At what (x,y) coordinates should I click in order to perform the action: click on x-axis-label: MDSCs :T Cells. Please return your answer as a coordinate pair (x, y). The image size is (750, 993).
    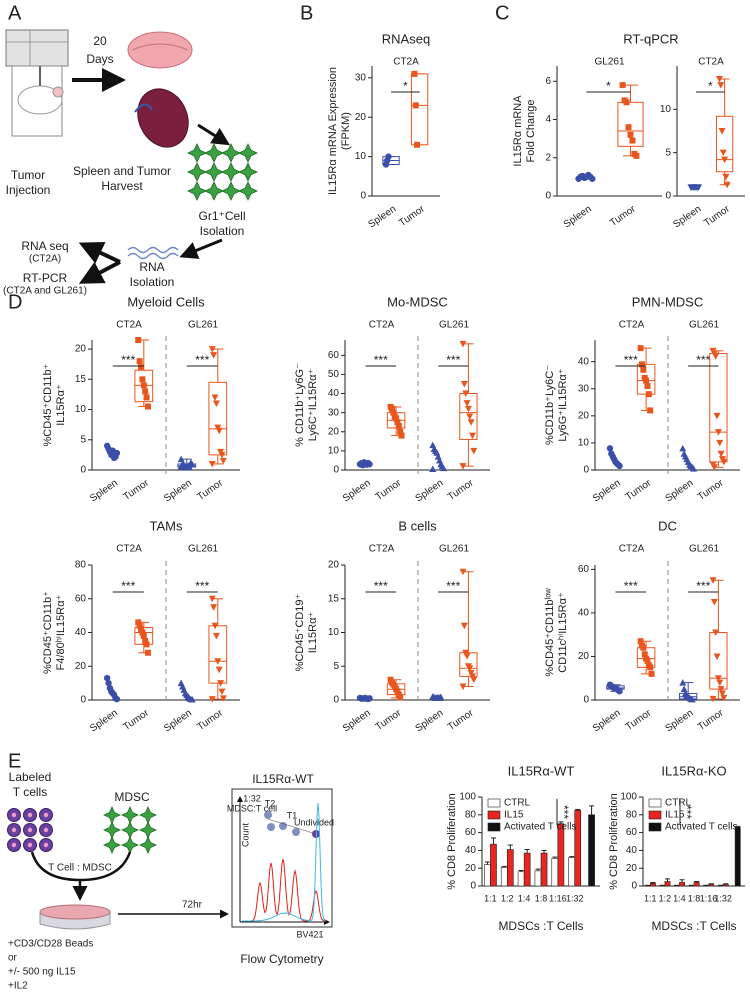
    Looking at the image, I should click on (693, 926).